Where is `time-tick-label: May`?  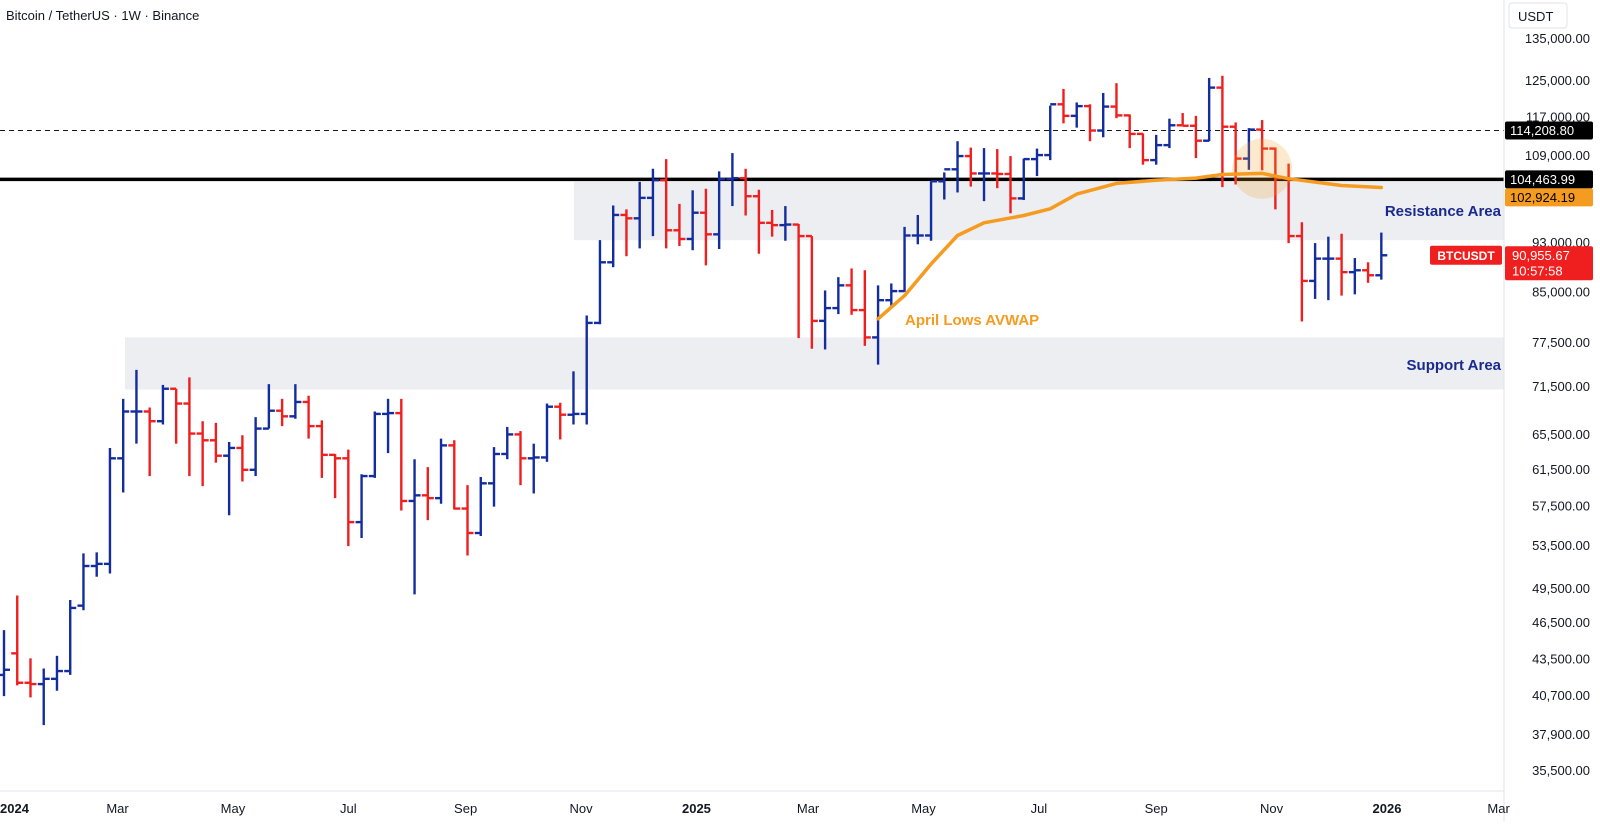
time-tick-label: May is located at coordinates (923, 808).